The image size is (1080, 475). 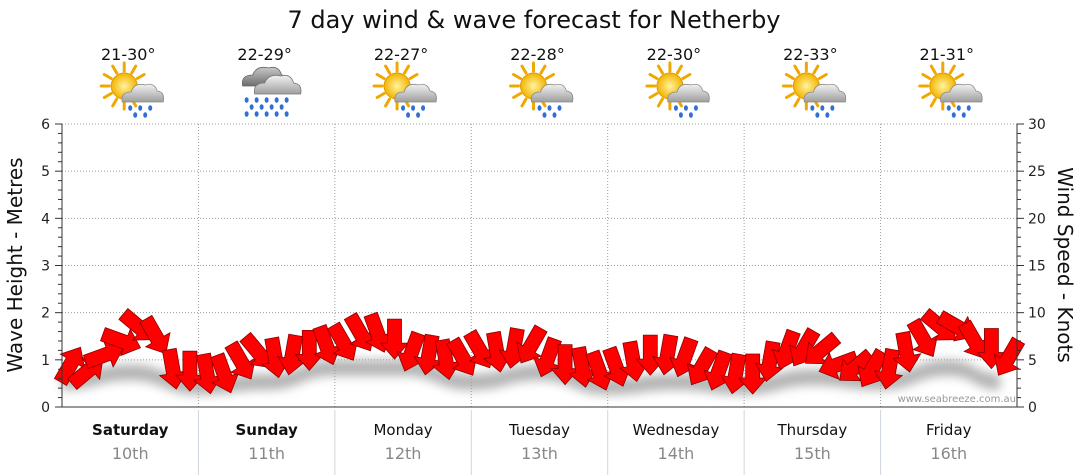 I want to click on day-temperature: 21-30°, so click(x=128, y=54).